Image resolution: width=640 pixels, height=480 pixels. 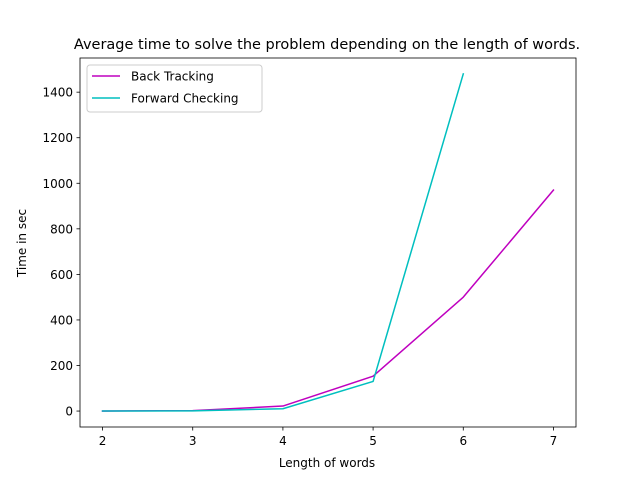 I want to click on y-tick-label-800: 800, so click(x=61, y=229).